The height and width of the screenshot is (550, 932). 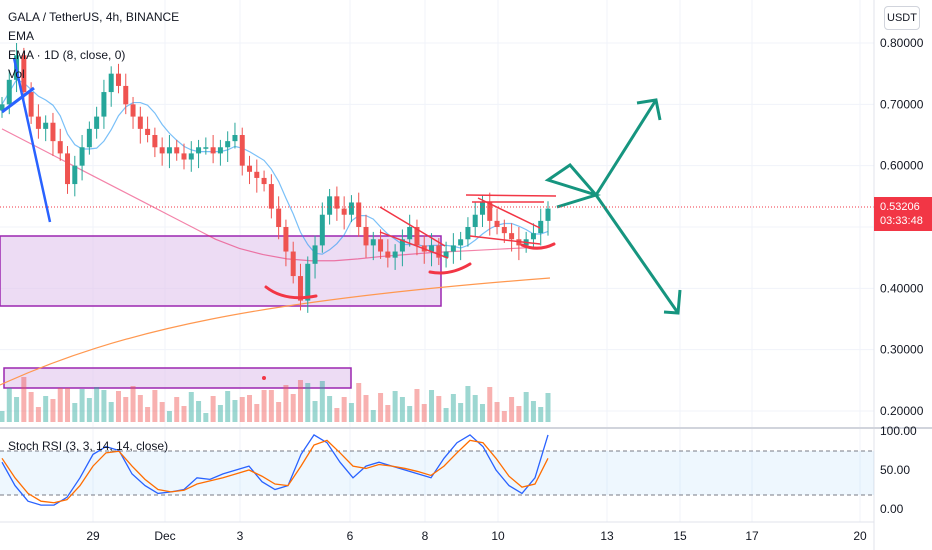 I want to click on current-price-tag: 0.53206 03:33:48, so click(x=903, y=214).